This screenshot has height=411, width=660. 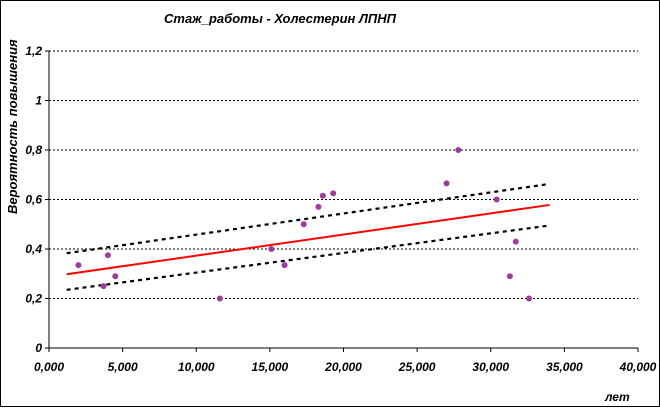 What do you see at coordinates (308, 257) in the screenshot?
I see `ci-lower-line` at bounding box center [308, 257].